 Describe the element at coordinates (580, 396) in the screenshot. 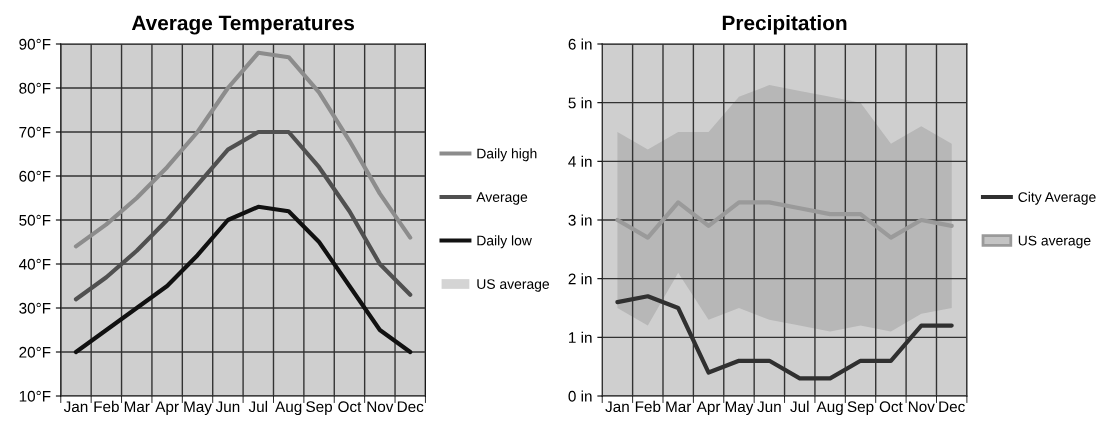

I see `y-tick-label: 0 in` at that location.